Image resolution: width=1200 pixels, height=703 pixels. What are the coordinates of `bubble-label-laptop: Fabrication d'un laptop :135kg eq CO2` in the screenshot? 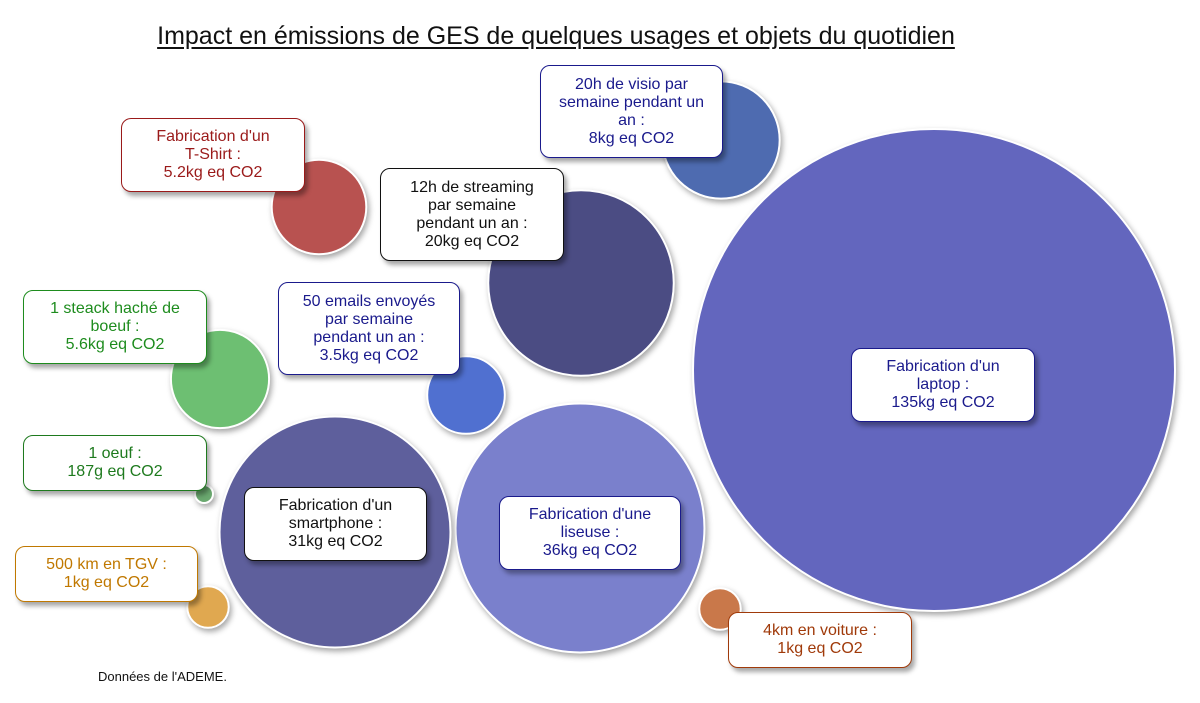 It's located at (943, 385).